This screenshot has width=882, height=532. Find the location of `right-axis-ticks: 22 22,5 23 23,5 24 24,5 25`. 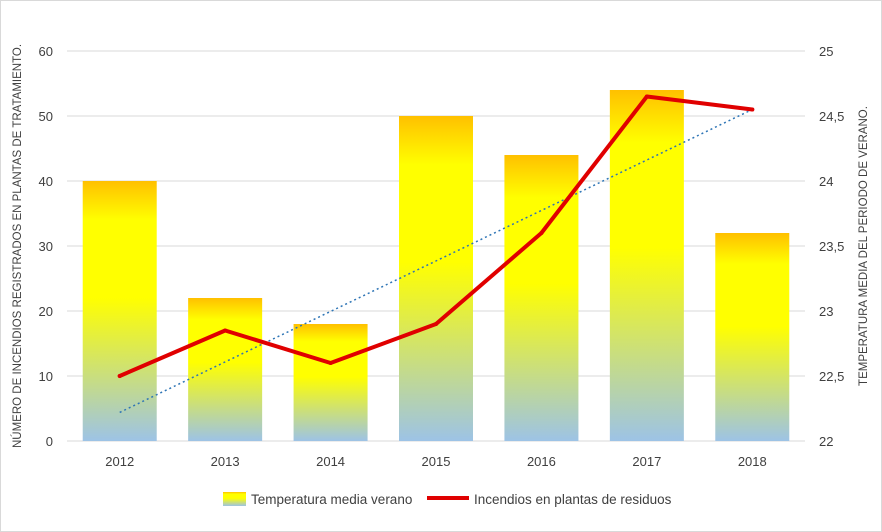

right-axis-ticks: 22 22,5 23 23,5 24 24,5 25 is located at coordinates (831, 246).